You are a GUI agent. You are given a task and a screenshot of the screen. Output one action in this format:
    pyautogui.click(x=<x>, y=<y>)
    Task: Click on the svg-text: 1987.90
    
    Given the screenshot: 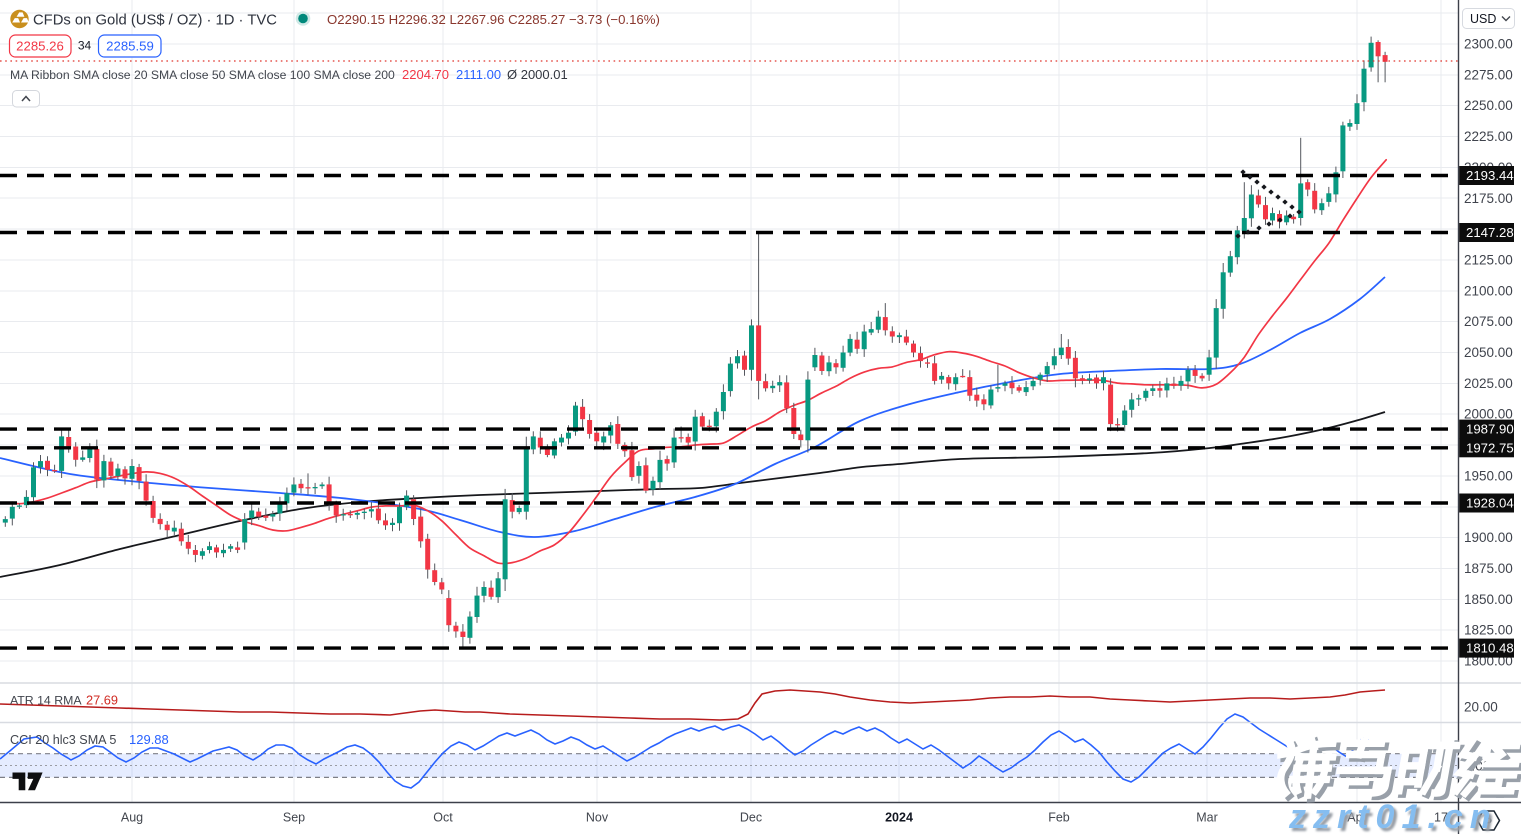 What is the action you would take?
    pyautogui.click(x=1490, y=429)
    